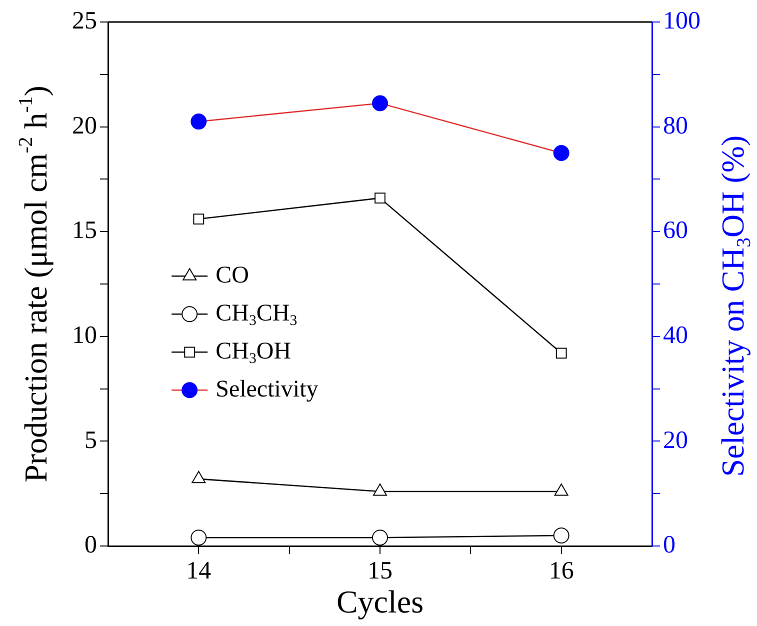  Describe the element at coordinates (675, 440) in the screenshot. I see `y2-tick-label: 20` at that location.